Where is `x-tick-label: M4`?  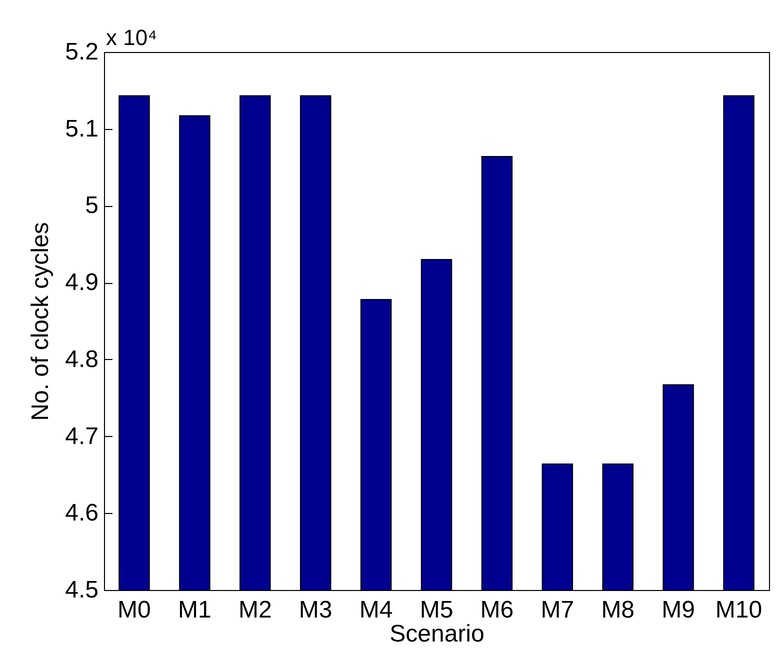
x-tick-label: M4 is located at coordinates (376, 610).